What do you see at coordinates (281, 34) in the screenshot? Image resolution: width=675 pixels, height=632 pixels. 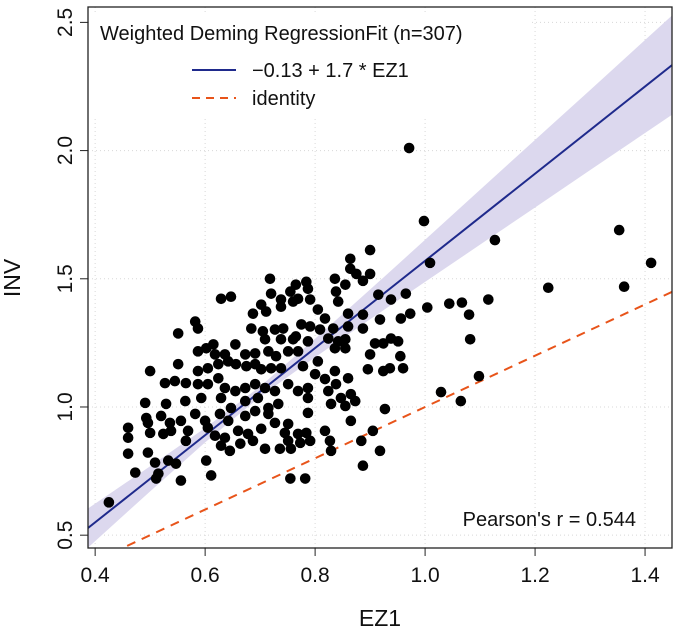 I see `legend-title: Weighted Deming RegressionFit (n=307)` at bounding box center [281, 34].